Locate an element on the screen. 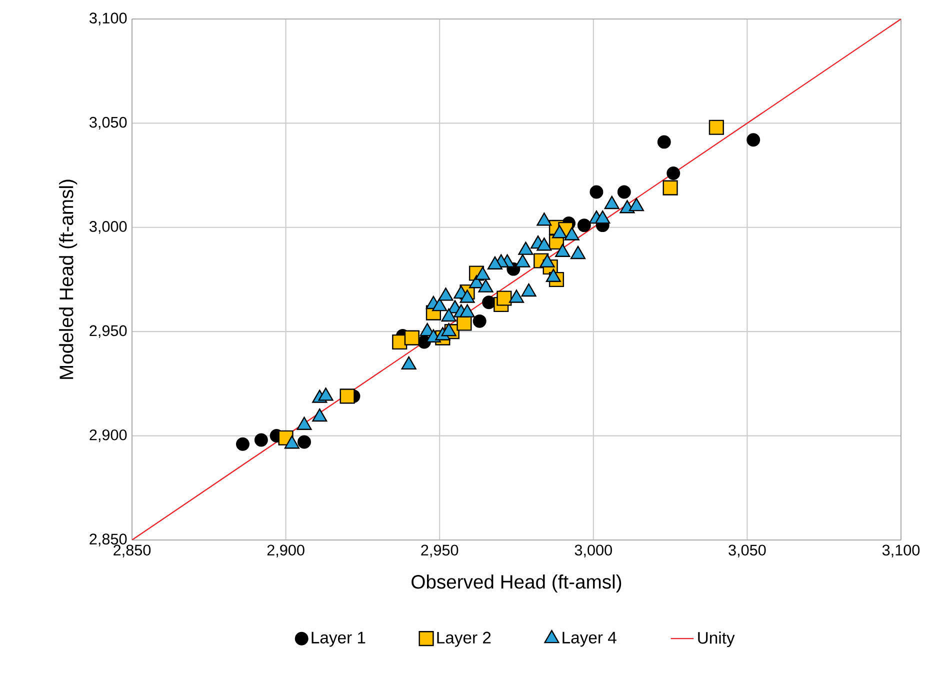  y-tick-label: 2,900 is located at coordinates (108, 435).